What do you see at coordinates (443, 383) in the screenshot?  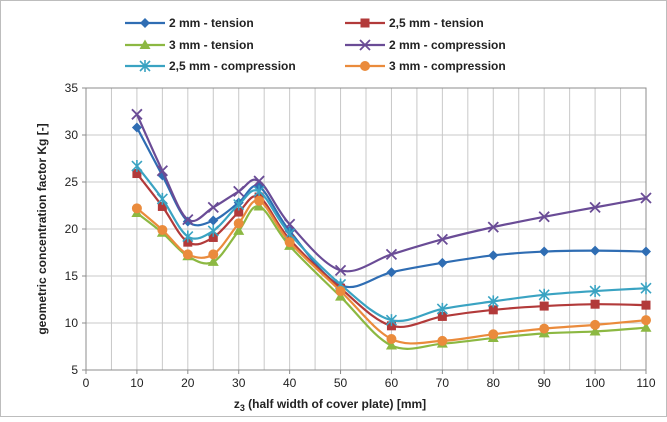 I see `x-tick-label: 70` at bounding box center [443, 383].